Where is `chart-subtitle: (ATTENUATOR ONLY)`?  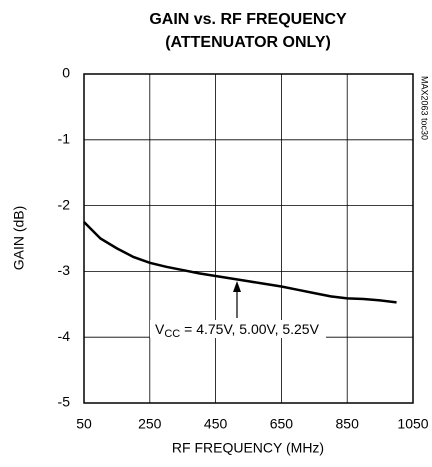 chart-subtitle: (ATTENUATOR ONLY) is located at coordinates (248, 42).